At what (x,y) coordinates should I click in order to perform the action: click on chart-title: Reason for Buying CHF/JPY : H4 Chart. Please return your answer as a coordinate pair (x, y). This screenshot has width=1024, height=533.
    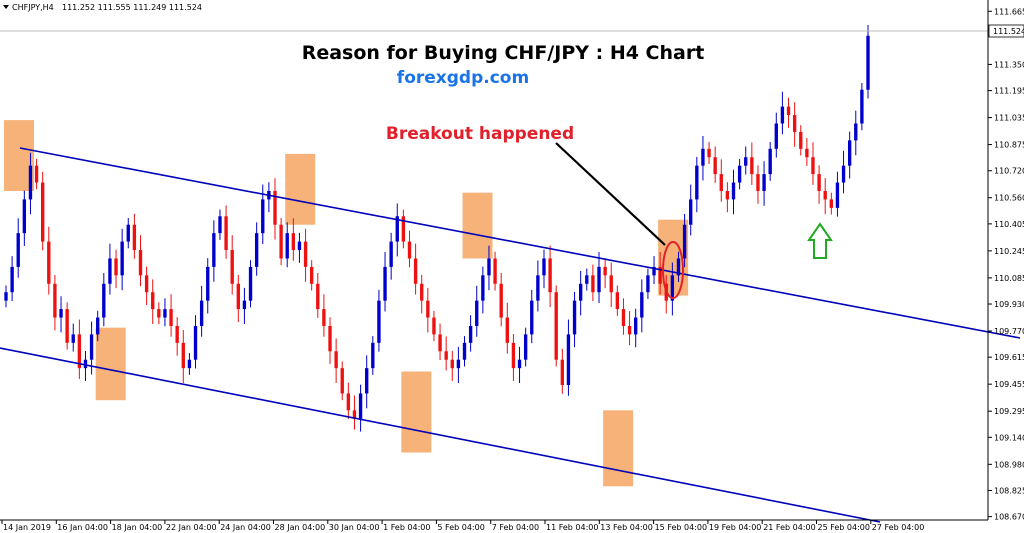
    Looking at the image, I should click on (503, 53).